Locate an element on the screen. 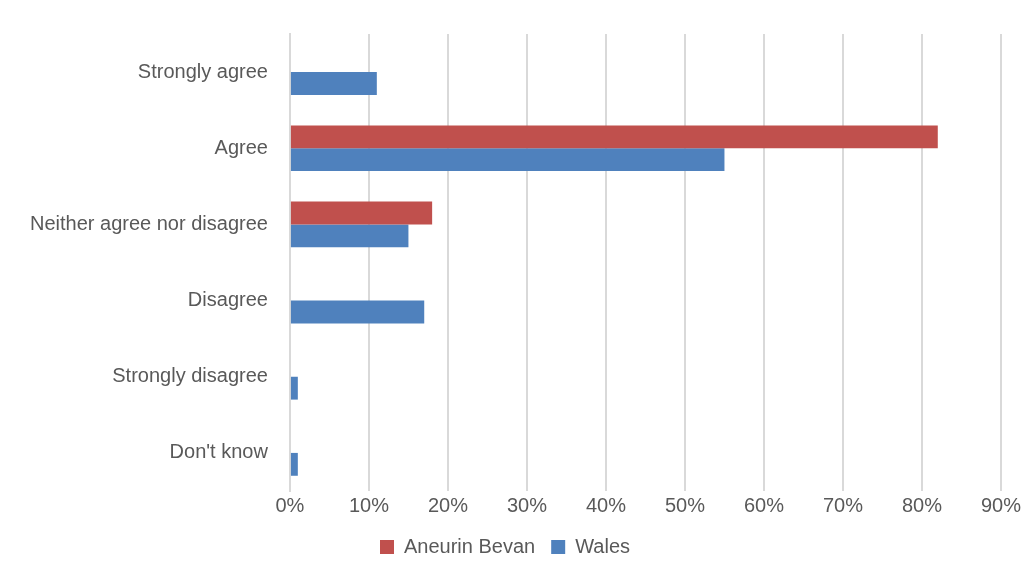 The image size is (1024, 571). x-tick-label: 60% is located at coordinates (764, 504).